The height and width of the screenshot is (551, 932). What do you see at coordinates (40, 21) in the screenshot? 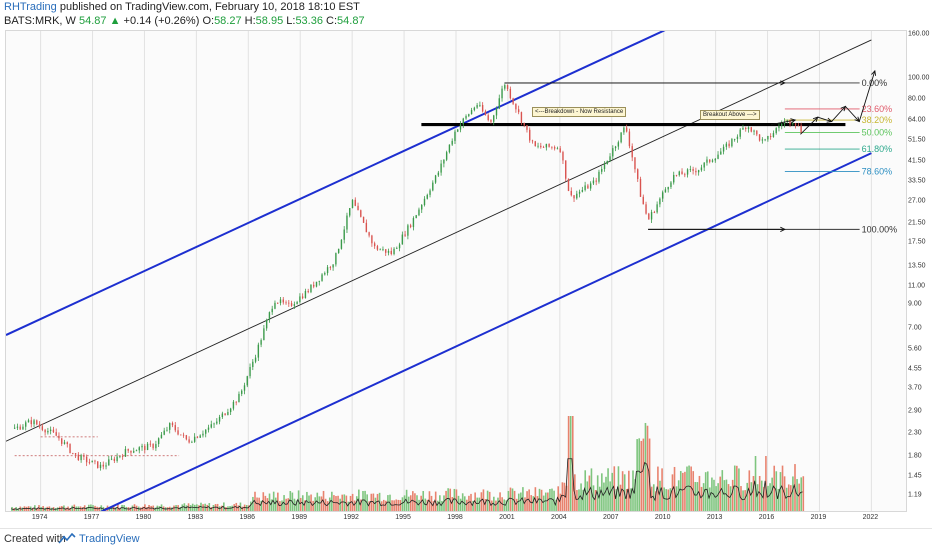
I see `symbol-label: BATS:MRK, W` at bounding box center [40, 21].